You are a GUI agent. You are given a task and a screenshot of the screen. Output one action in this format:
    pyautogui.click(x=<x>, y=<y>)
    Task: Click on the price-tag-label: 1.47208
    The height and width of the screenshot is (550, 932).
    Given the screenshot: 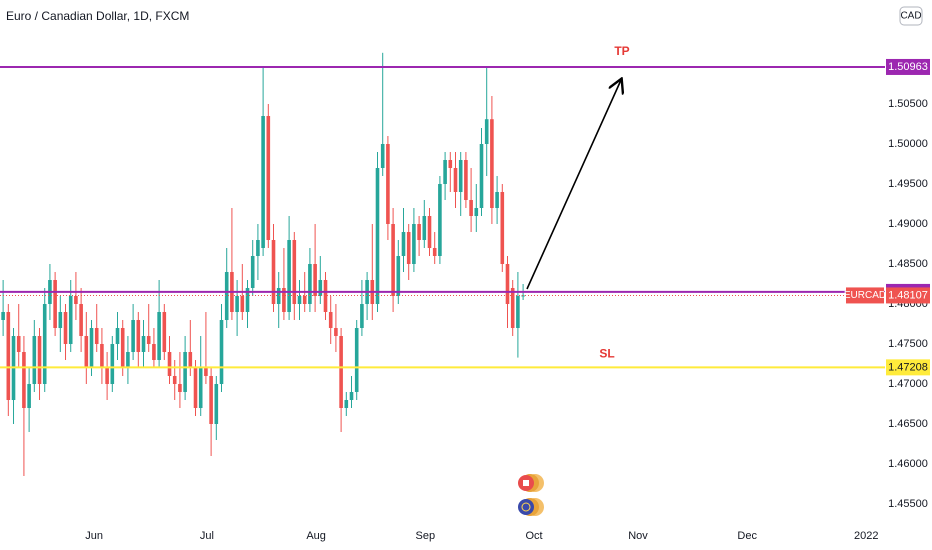 What is the action you would take?
    pyautogui.click(x=908, y=367)
    